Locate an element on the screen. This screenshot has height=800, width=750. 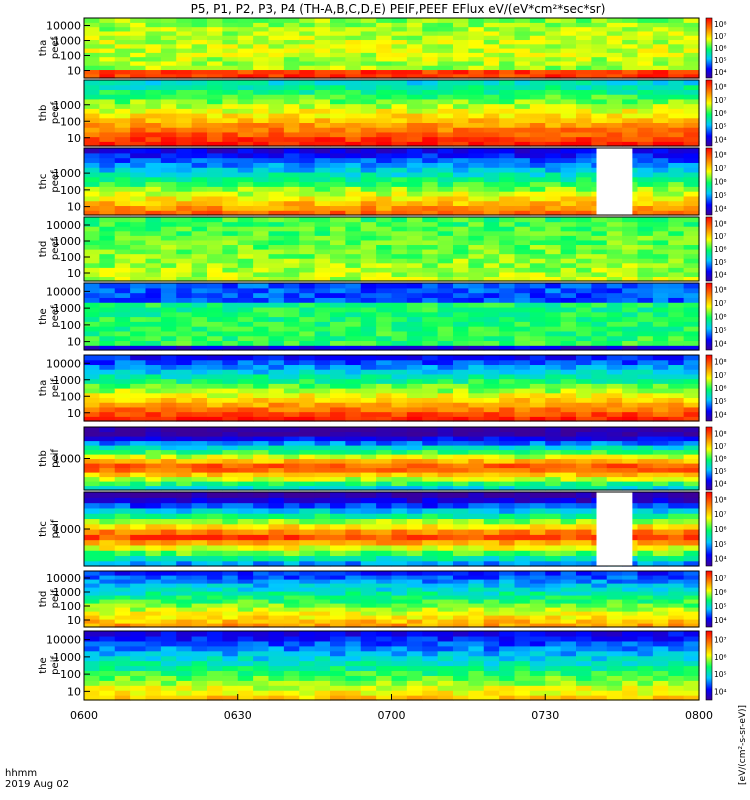
panel-thb-peef: 10 100 1000 thb peef 10⁴ 10⁵ 10⁶ 10⁷ 10⁸ is located at coordinates (382, 113).